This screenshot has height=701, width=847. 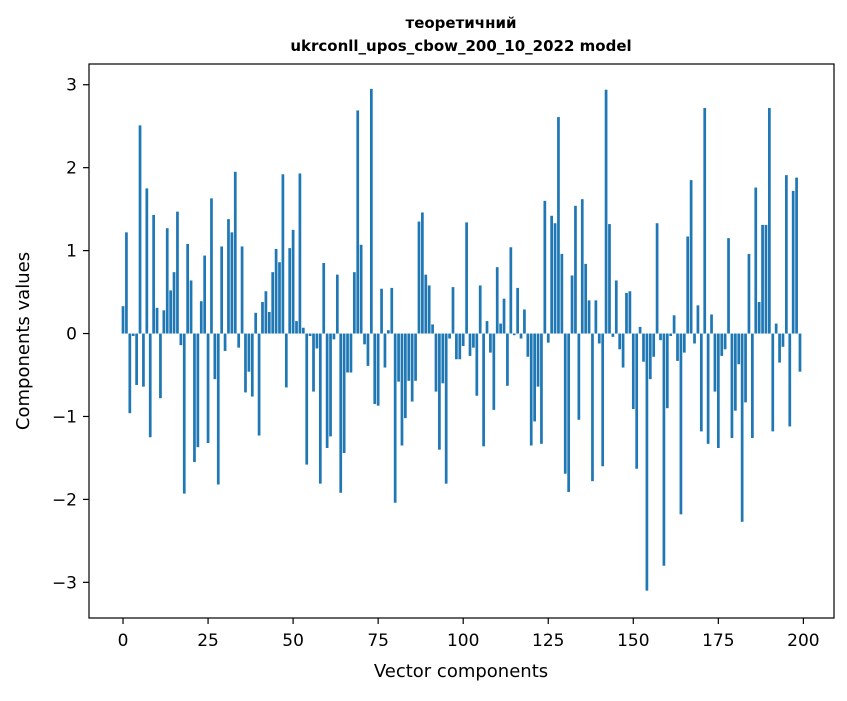 I want to click on x-tick-label: 125, so click(x=548, y=641).